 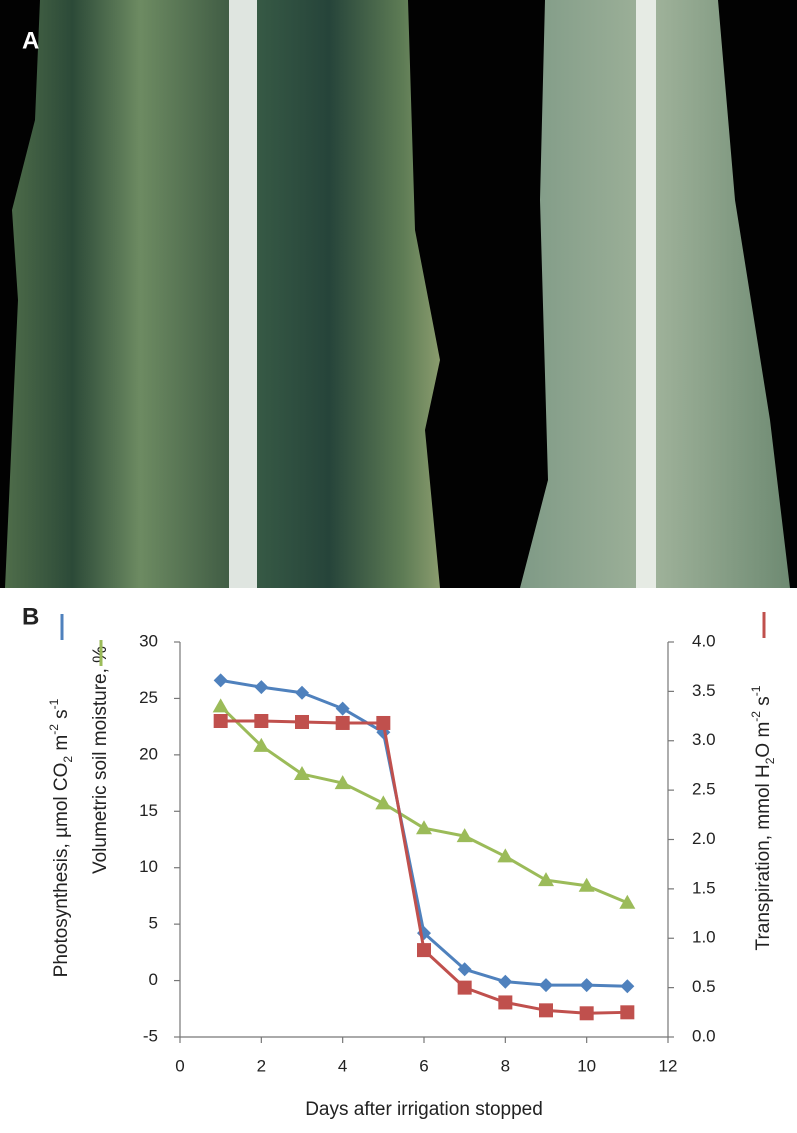 I want to click on y-axis-label: Volumetric soil moisture, %, so click(x=100, y=760).